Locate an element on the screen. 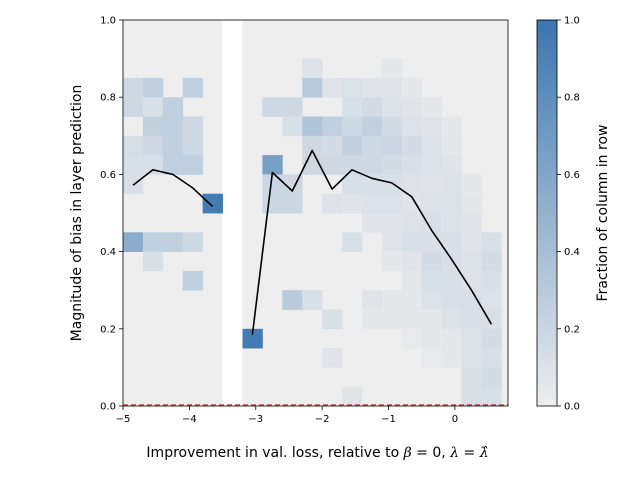 This screenshot has width=640, height=480. colorbar-label: Fraction of column in row is located at coordinates (603, 213).